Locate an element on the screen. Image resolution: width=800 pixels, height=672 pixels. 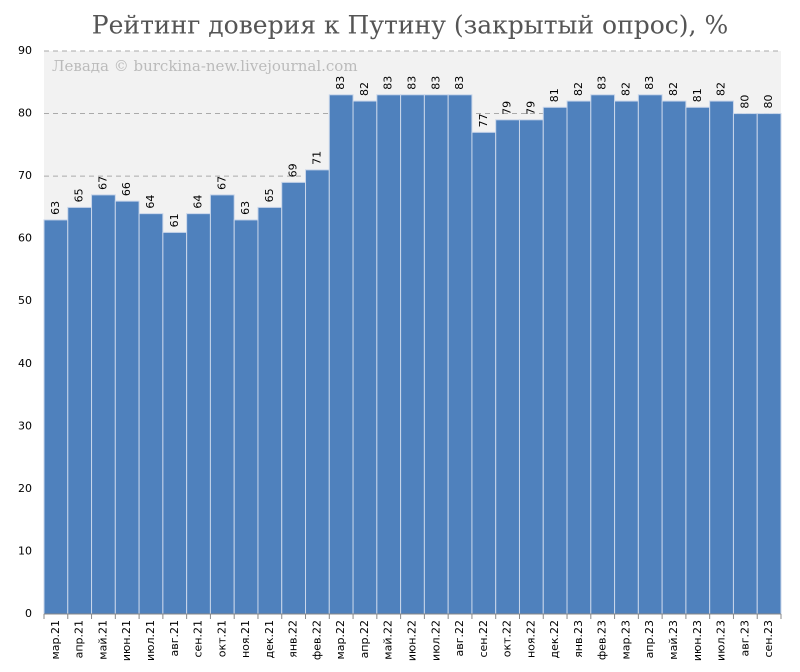
watermark: Левада © burckina-new.livejournal.com is located at coordinates (205, 66).